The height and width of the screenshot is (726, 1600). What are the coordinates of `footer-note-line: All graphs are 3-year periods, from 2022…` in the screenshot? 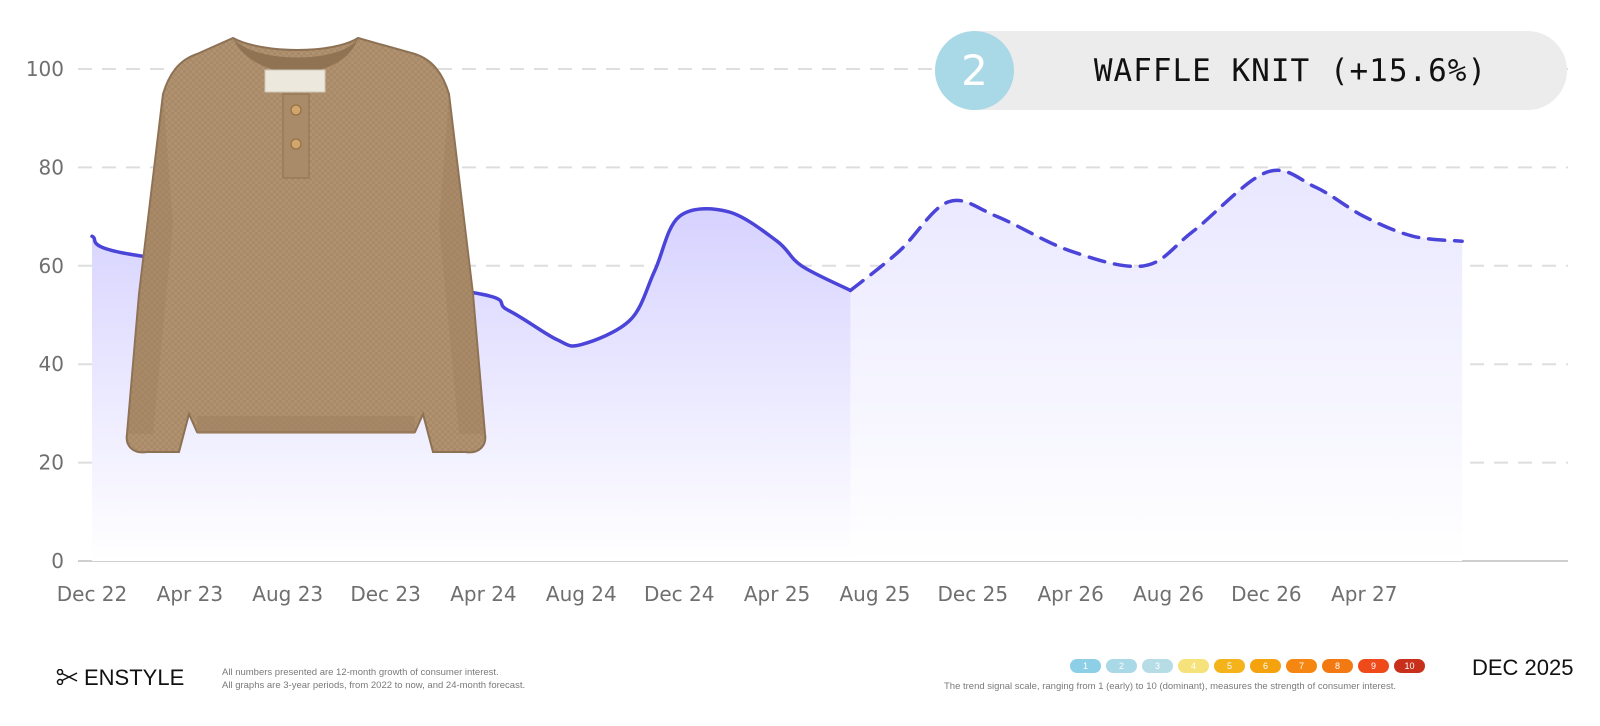 It's located at (374, 685).